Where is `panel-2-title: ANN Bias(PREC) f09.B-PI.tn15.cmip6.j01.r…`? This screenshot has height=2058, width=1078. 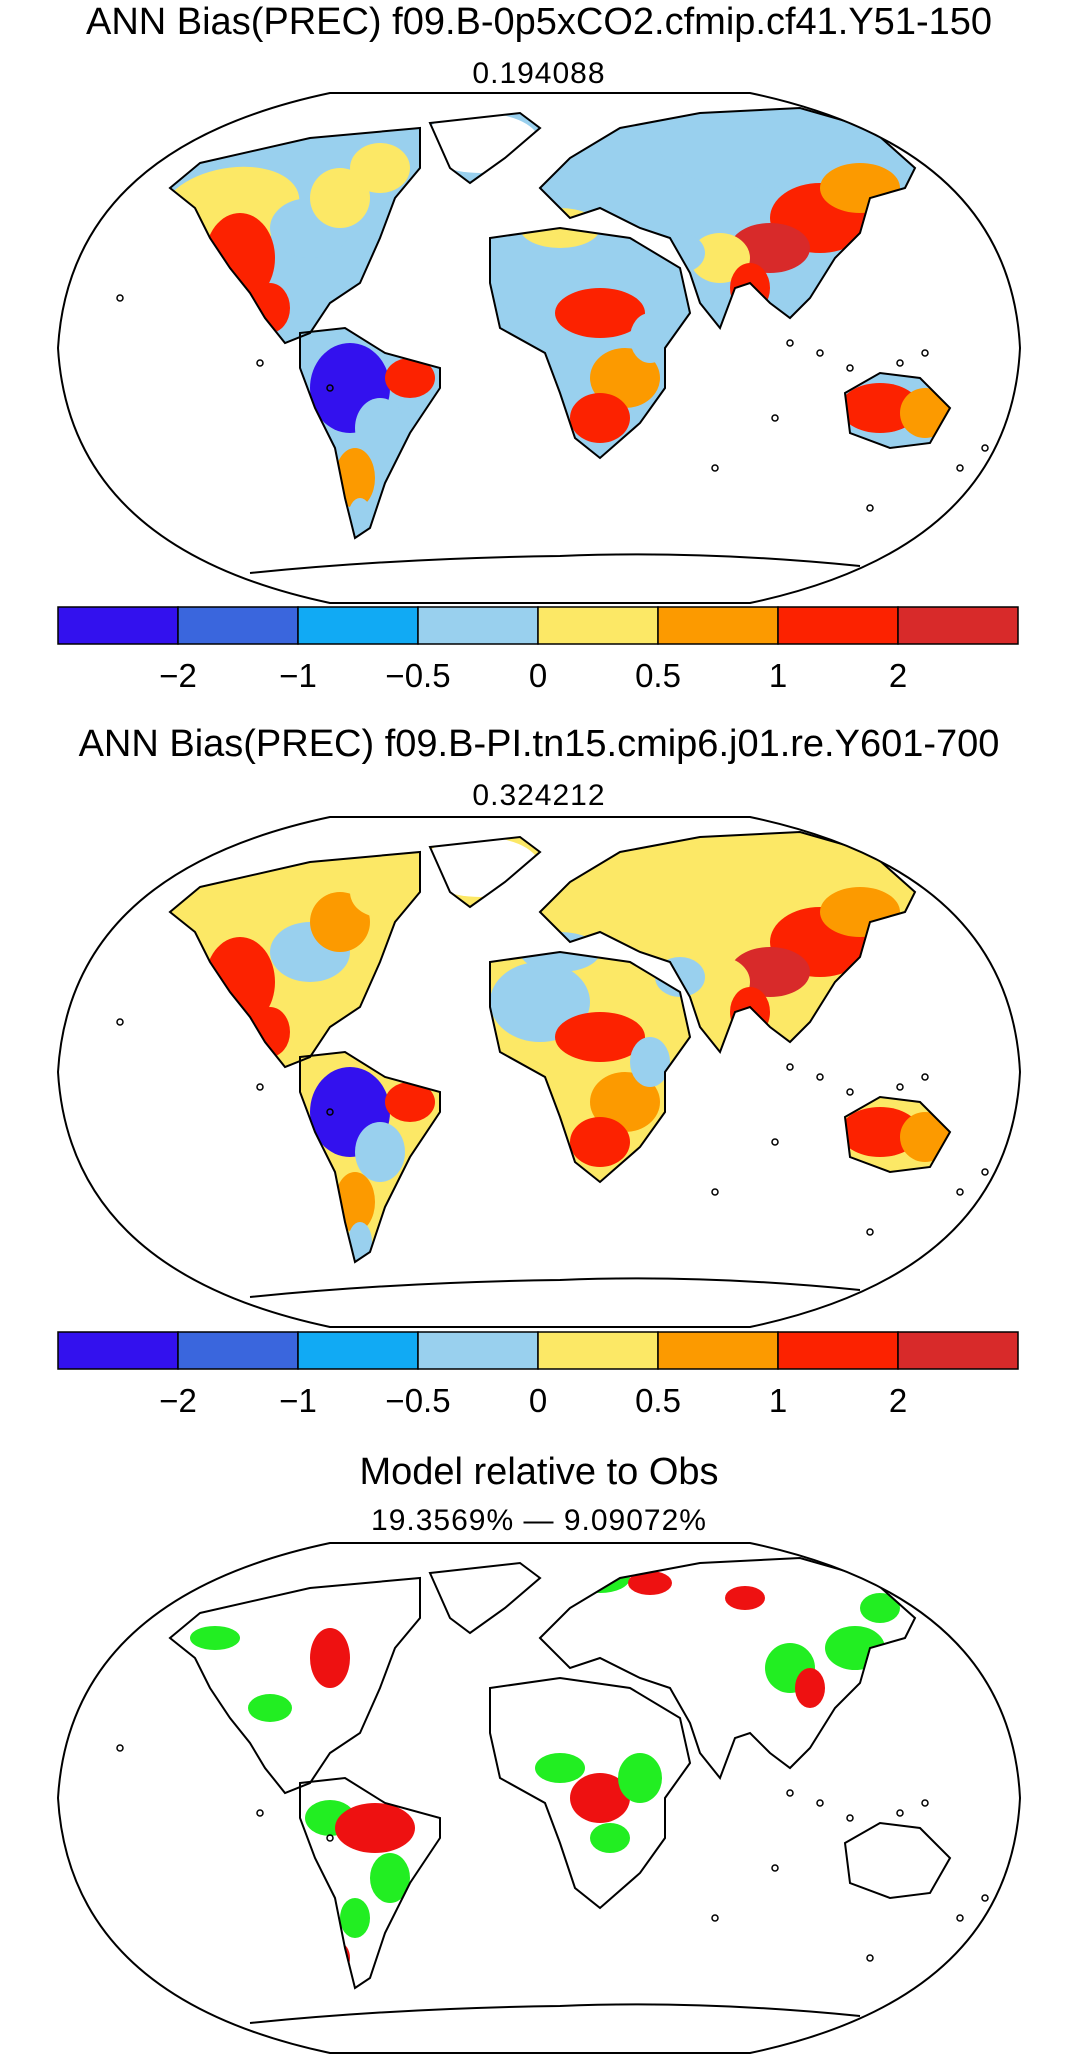 panel-2-title: ANN Bias(PREC) f09.B-PI.tn15.cmip6.j01.r… is located at coordinates (539, 744).